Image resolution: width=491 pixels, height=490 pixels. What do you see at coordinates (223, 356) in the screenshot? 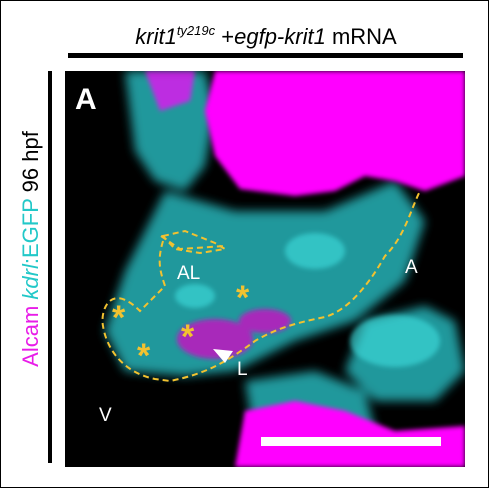
I see `arrowhead-icon` at bounding box center [223, 356].